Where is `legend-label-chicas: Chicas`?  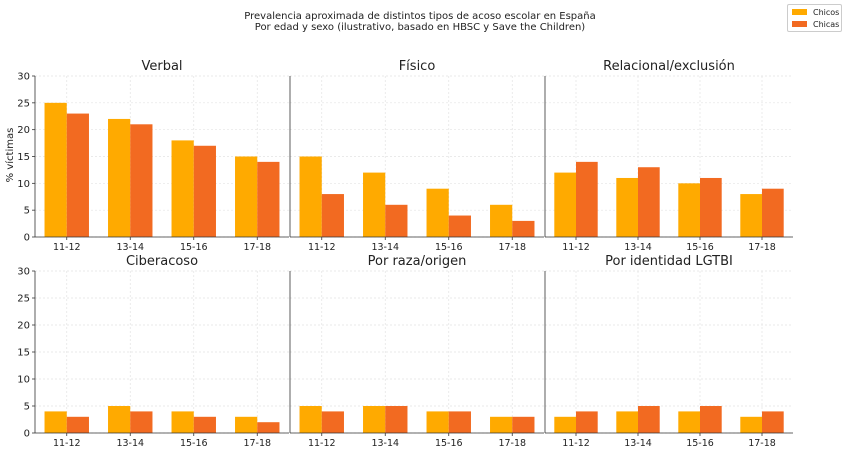 legend-label-chicas: Chicas is located at coordinates (826, 24).